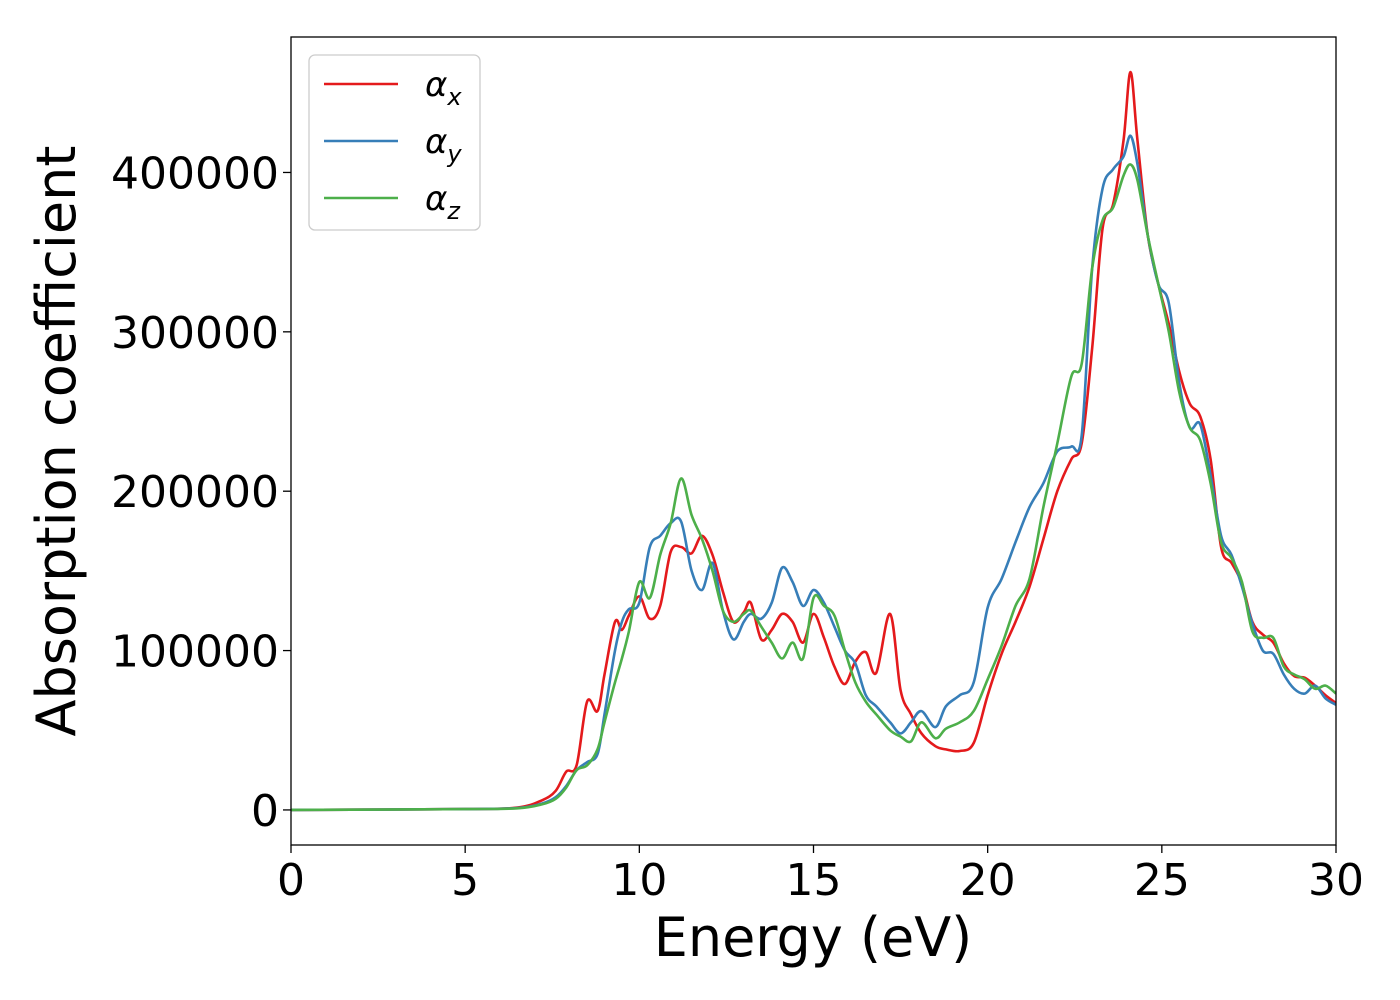 Image resolution: width=1400 pixels, height=1000 pixels. I want to click on y-axis-label: Absorption coefficient, so click(56, 441).